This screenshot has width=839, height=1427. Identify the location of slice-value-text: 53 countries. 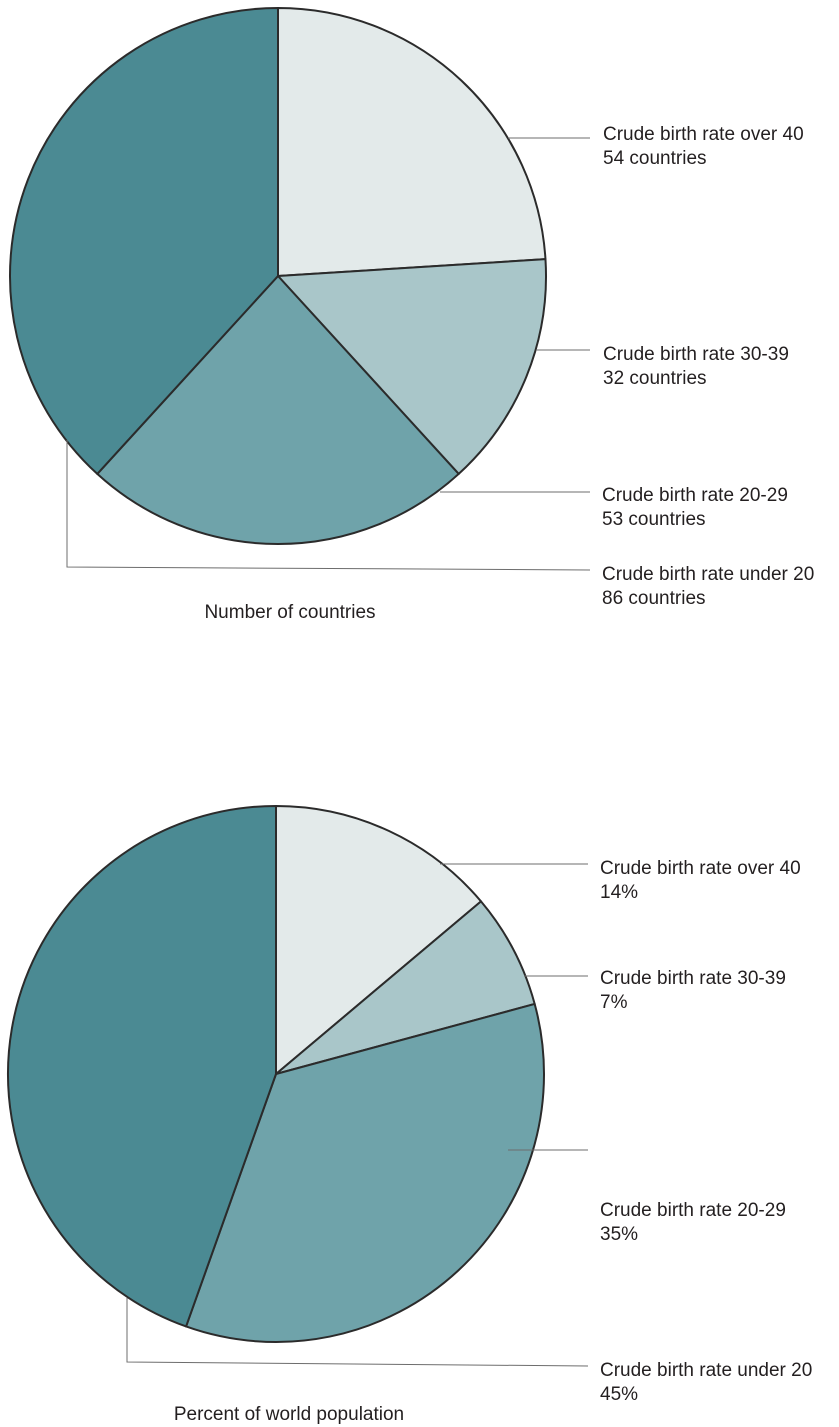
(654, 519).